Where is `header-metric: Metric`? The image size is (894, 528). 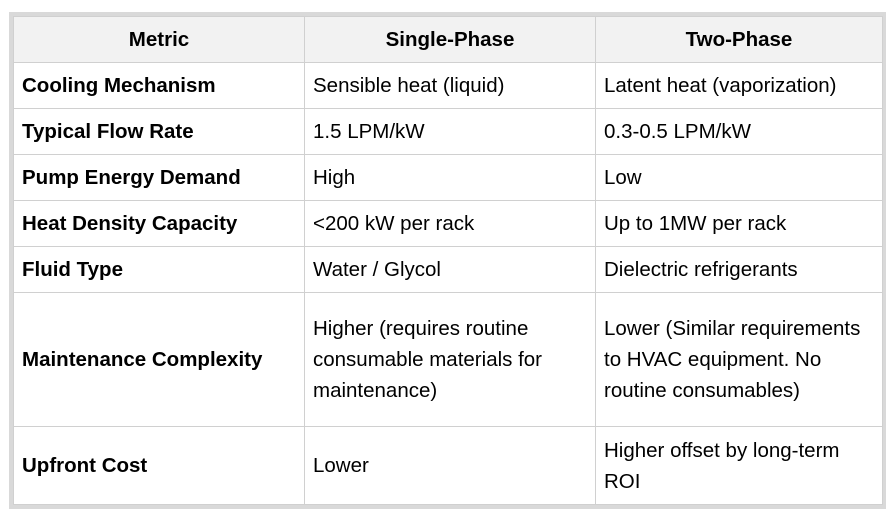 header-metric: Metric is located at coordinates (159, 39).